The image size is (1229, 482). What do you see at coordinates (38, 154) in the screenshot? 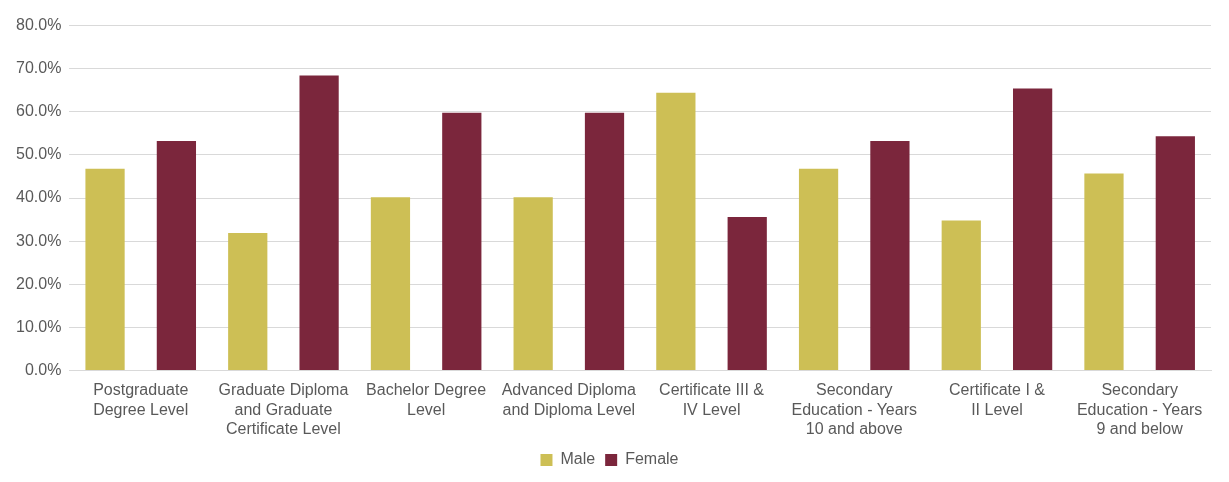
I see `y-tick-label: 50.0%` at bounding box center [38, 154].